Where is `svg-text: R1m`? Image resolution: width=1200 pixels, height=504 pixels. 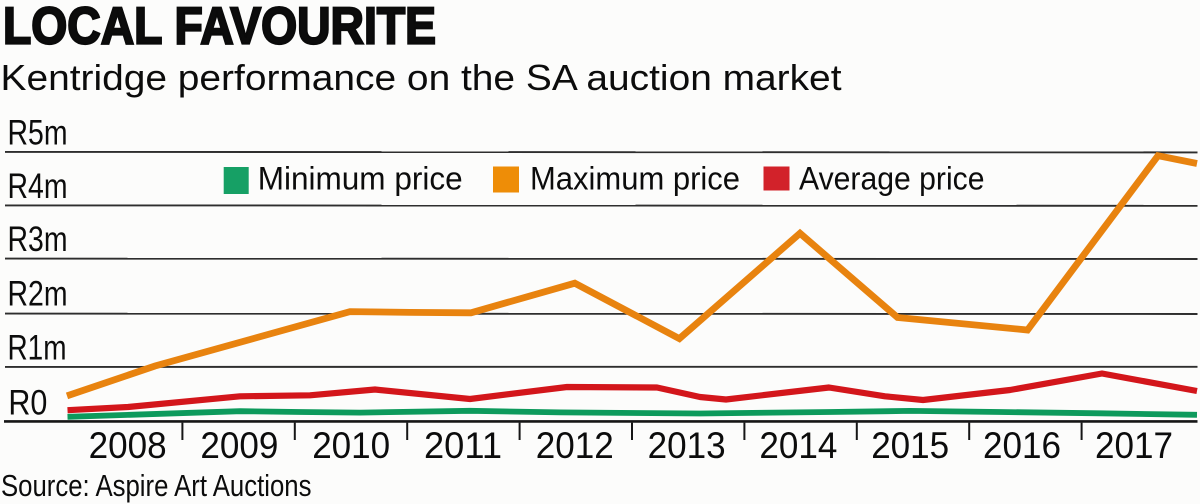
svg-text: R1m is located at coordinates (37, 347).